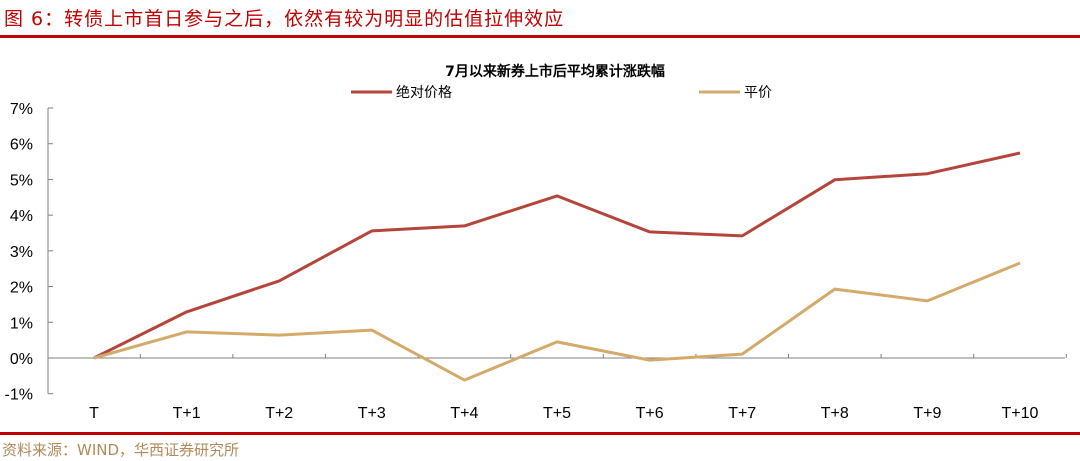 The image size is (1080, 461). What do you see at coordinates (758, 93) in the screenshot?
I see `legend-label-parity: 平价` at bounding box center [758, 93].